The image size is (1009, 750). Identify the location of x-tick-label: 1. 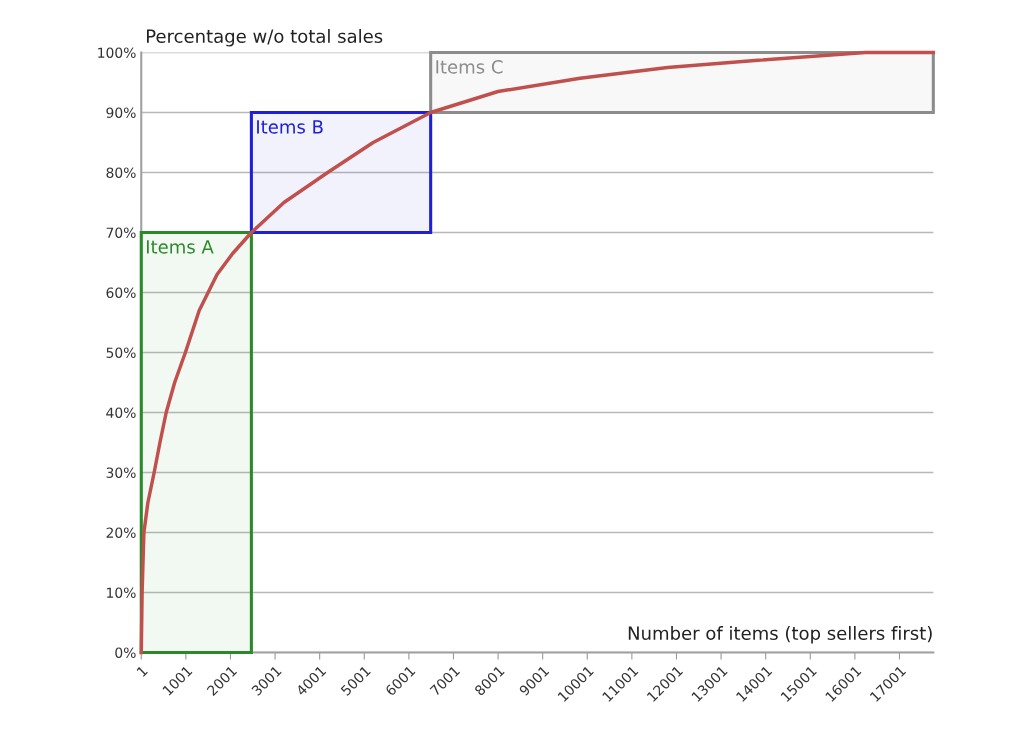
(142, 671).